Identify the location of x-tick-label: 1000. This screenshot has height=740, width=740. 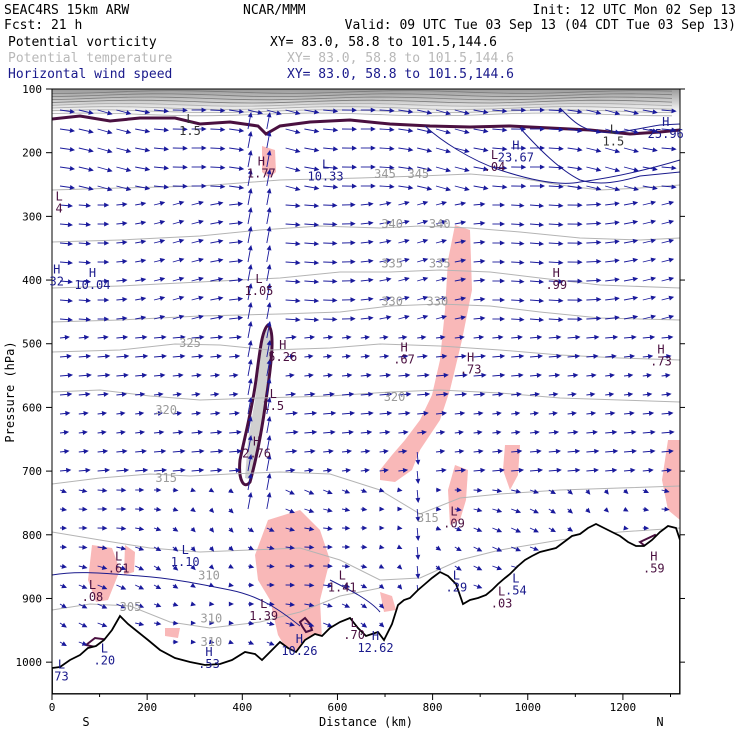
(528, 707).